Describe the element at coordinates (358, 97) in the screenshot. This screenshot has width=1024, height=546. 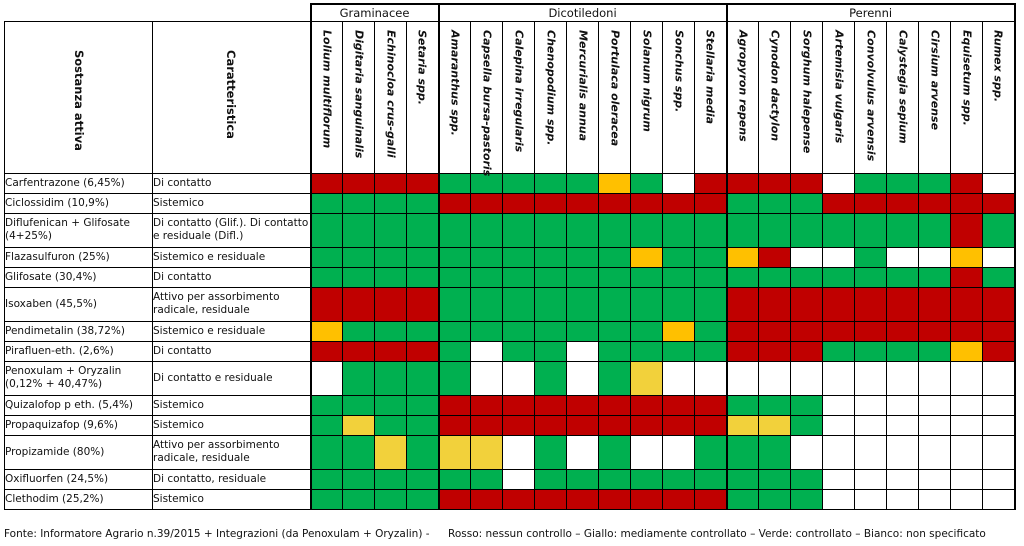
I see `species-header: Digitaria sanguinalis` at that location.